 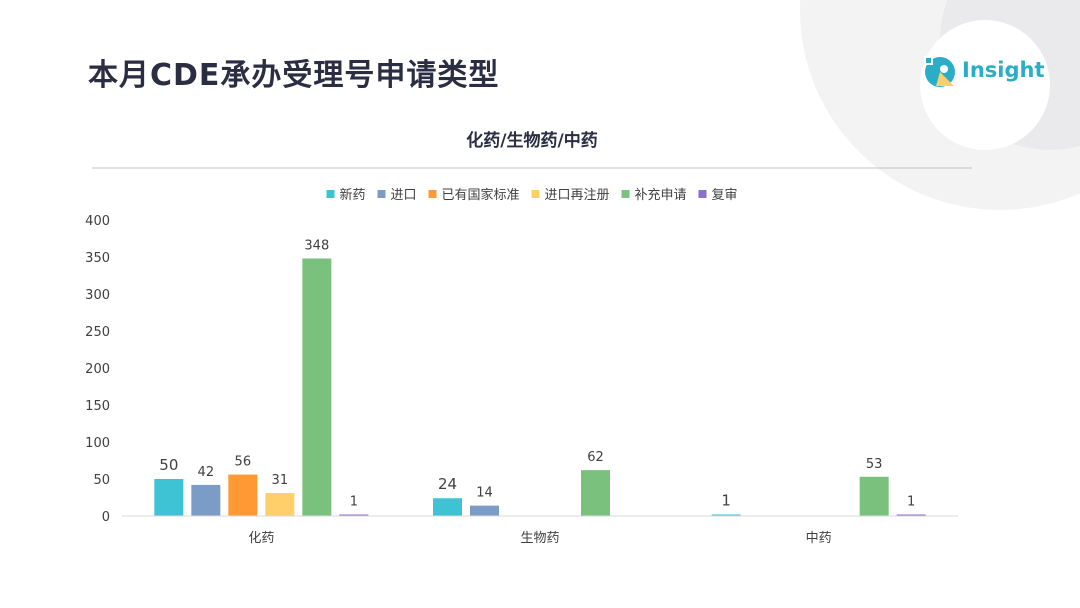 What do you see at coordinates (939, 71) in the screenshot?
I see `insight-logo-icon` at bounding box center [939, 71].